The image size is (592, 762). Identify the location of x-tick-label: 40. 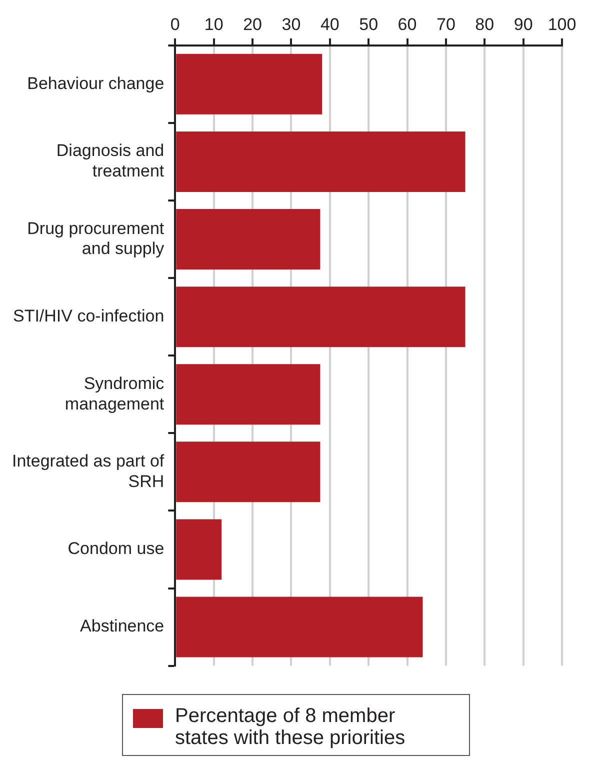
(330, 24).